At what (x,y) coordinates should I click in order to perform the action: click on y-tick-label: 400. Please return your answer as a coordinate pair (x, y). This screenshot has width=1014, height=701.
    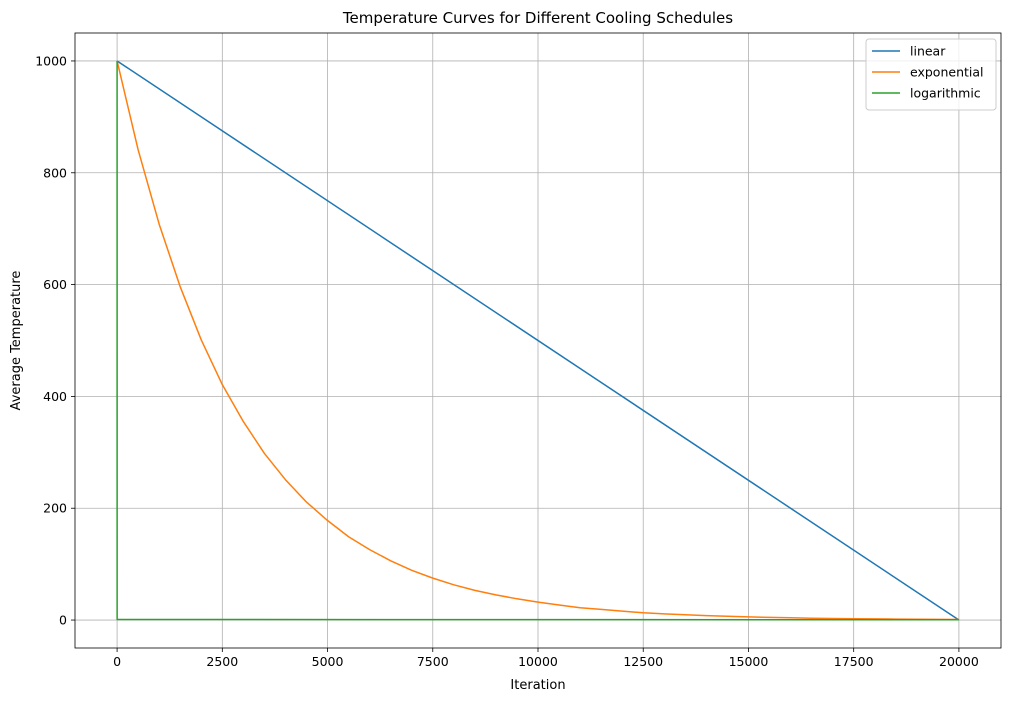
    Looking at the image, I should click on (55, 396).